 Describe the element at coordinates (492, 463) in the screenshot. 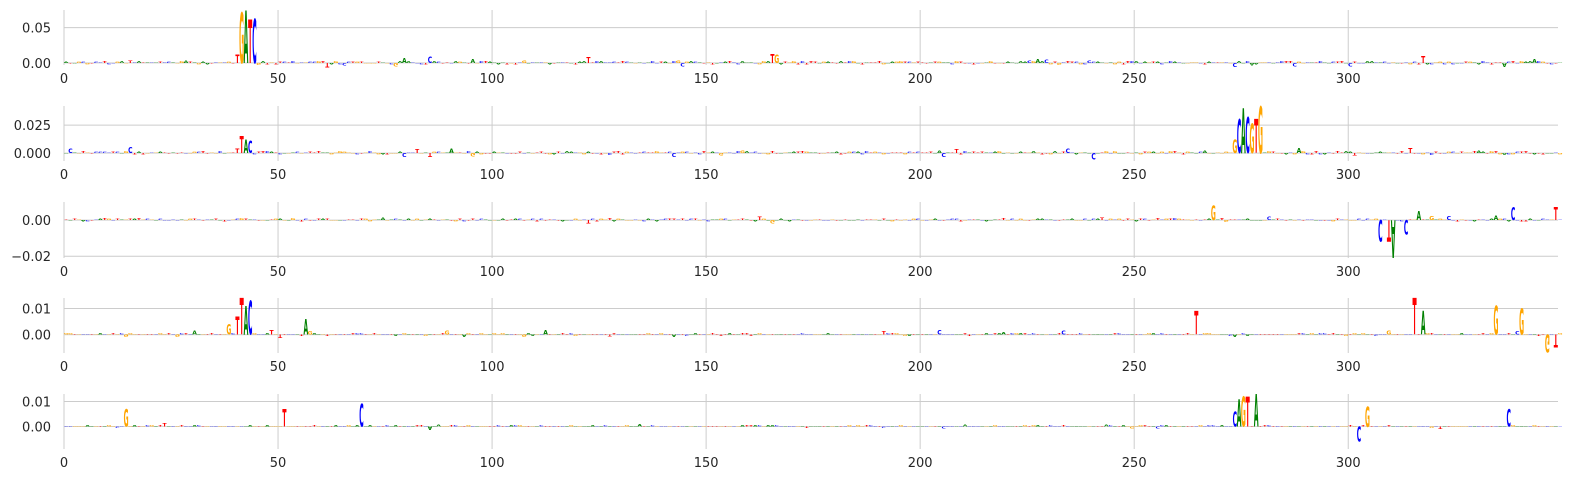

I see `x-tick-label: 100` at that location.